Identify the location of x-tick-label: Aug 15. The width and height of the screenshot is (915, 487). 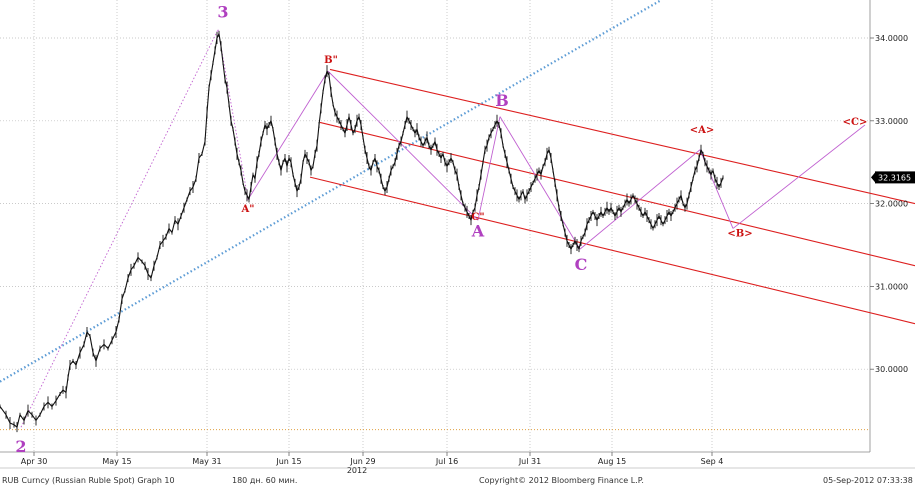
(612, 461).